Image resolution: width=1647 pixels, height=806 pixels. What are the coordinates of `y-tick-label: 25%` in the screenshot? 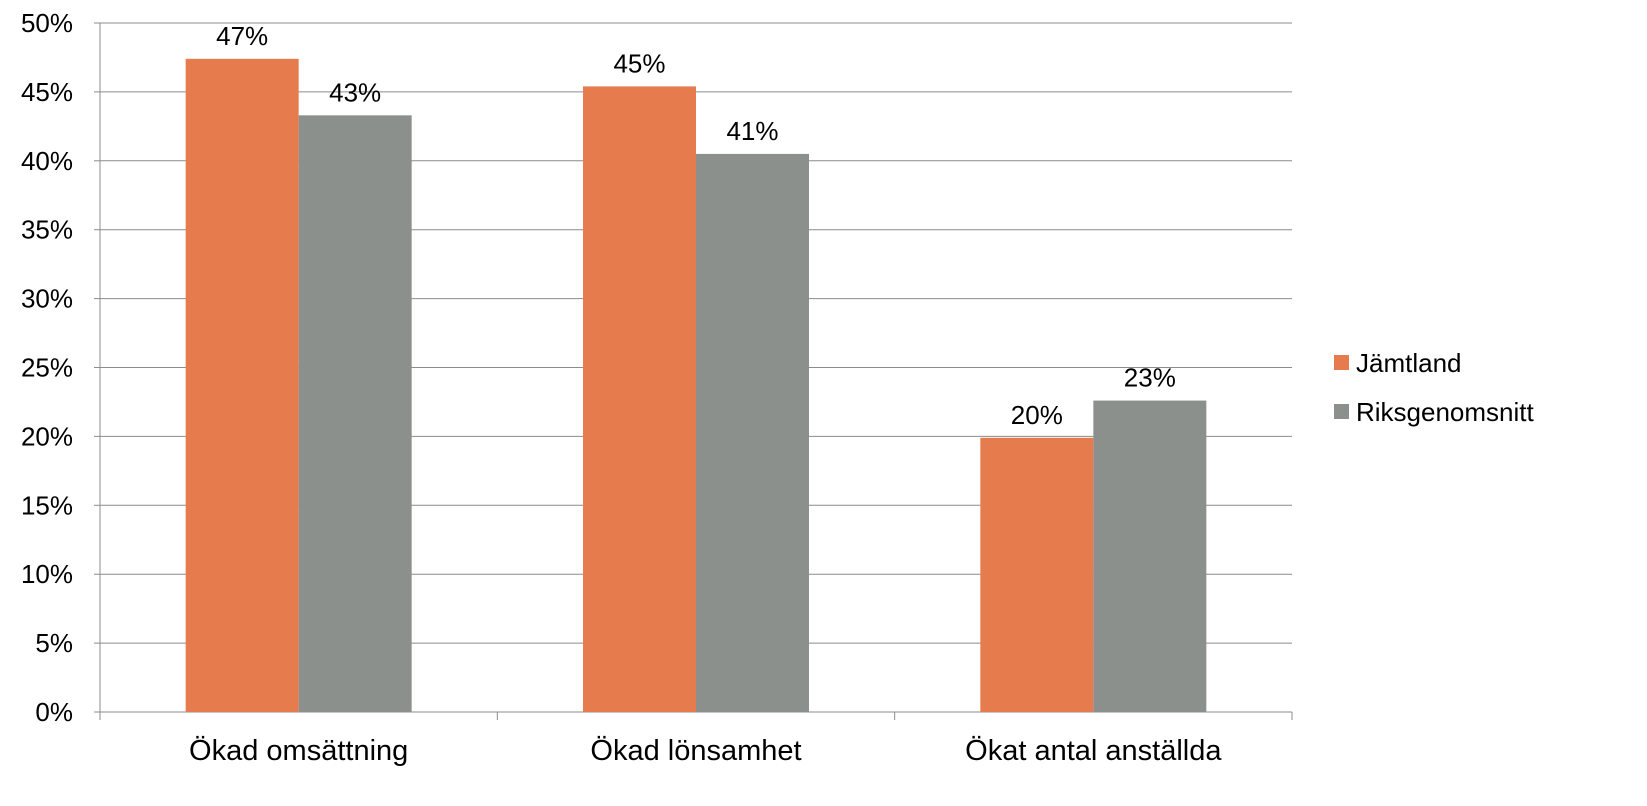 It's located at (47, 368).